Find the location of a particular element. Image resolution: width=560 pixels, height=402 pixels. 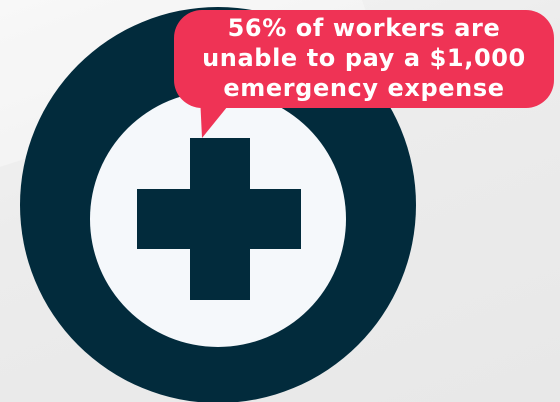

cross-horizontal-bar is located at coordinates (219, 219).